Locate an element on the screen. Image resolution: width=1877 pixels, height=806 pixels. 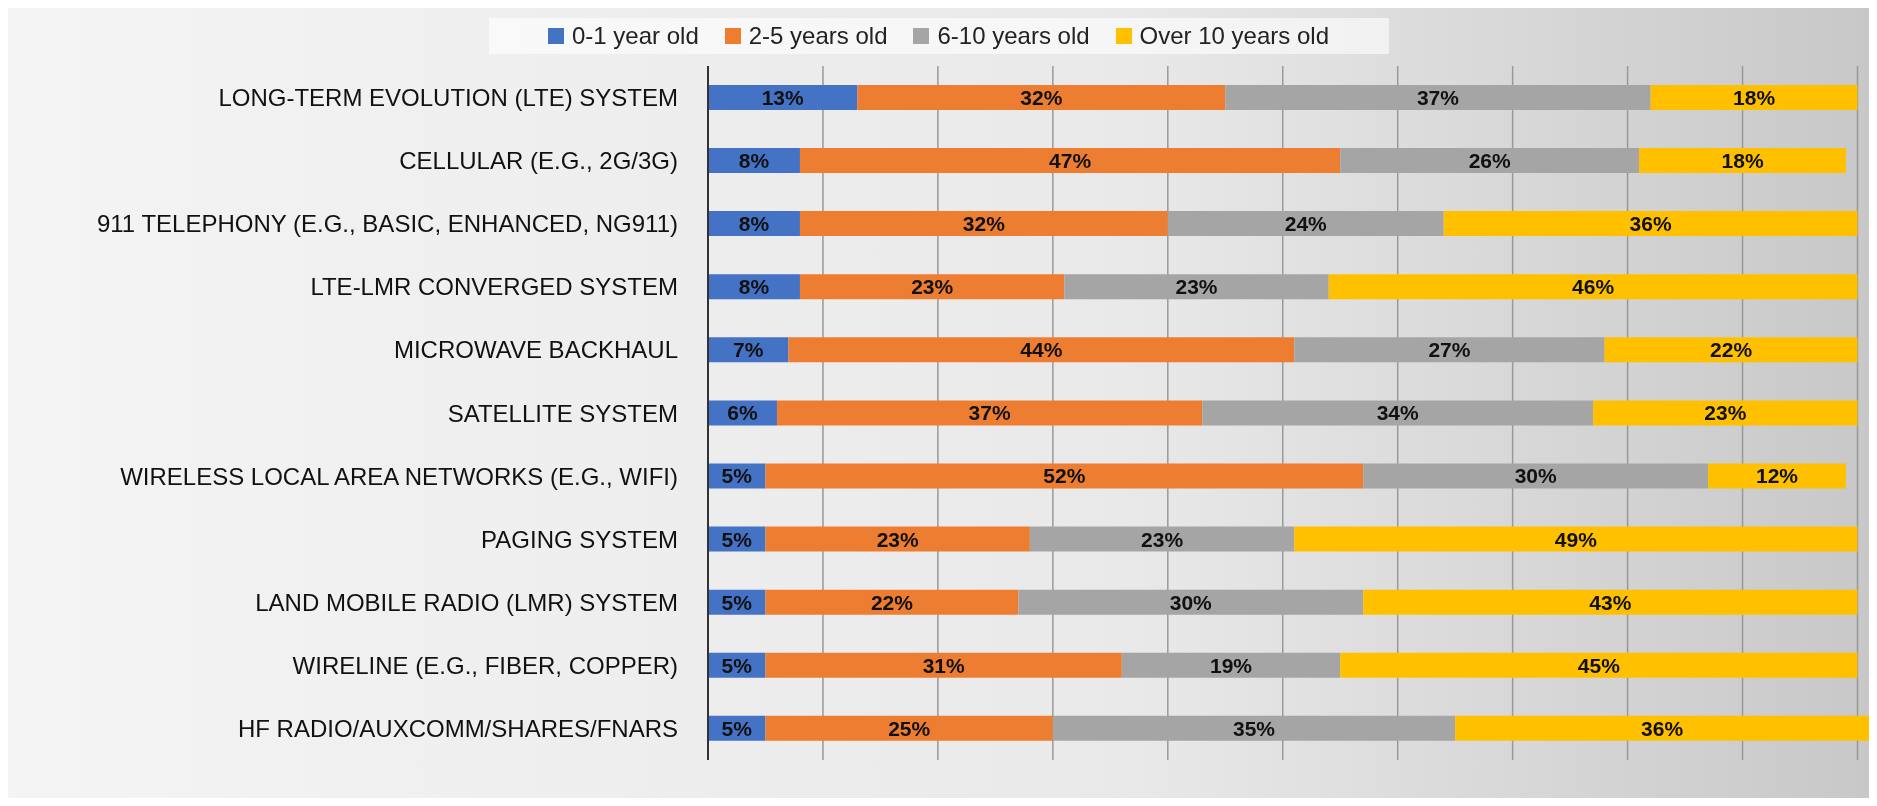
y-tick-label: MICROWAVE BACKHAUL is located at coordinates (535, 350).